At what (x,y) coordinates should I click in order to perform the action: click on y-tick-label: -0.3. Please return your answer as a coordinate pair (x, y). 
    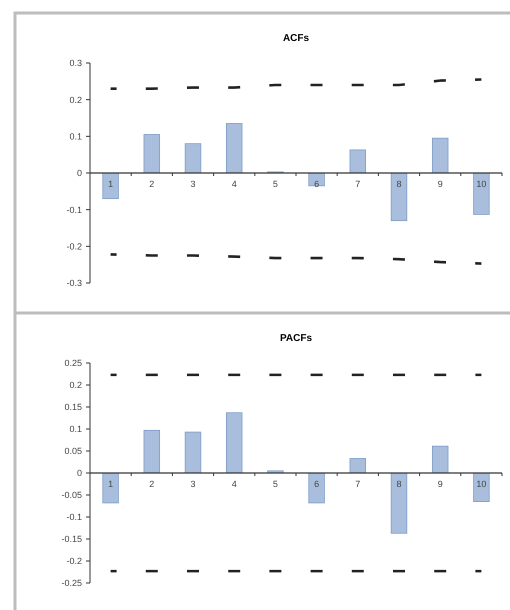
    Looking at the image, I should click on (74, 283).